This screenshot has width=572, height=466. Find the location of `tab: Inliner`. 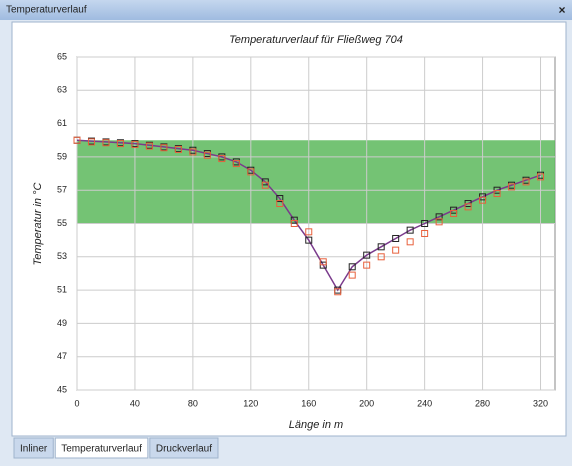

tab: Inliner is located at coordinates (33, 448).